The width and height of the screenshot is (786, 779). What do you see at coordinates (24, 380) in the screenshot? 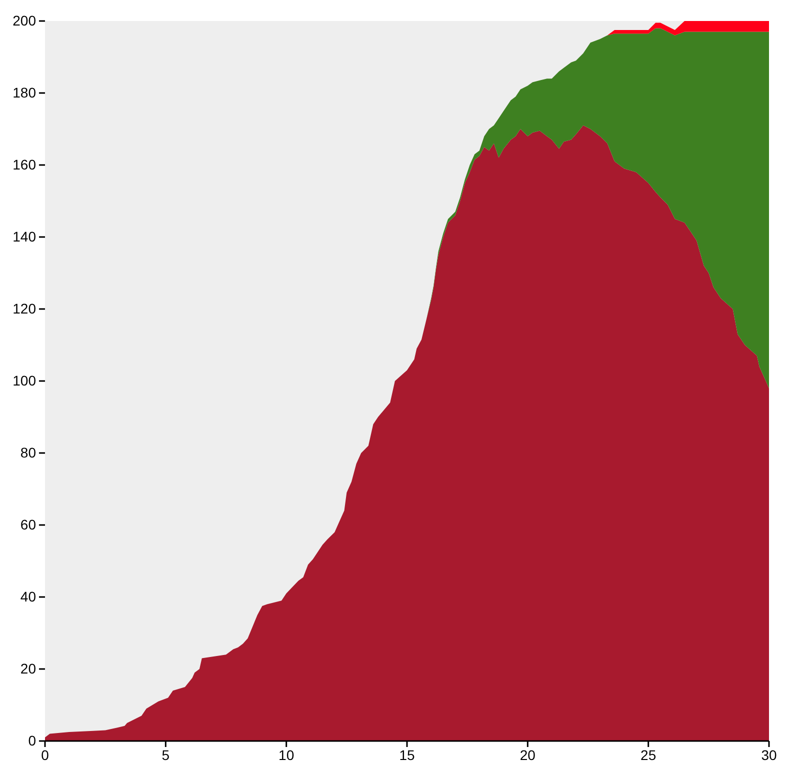
I see `y-tick-label: 100` at bounding box center [24, 380].